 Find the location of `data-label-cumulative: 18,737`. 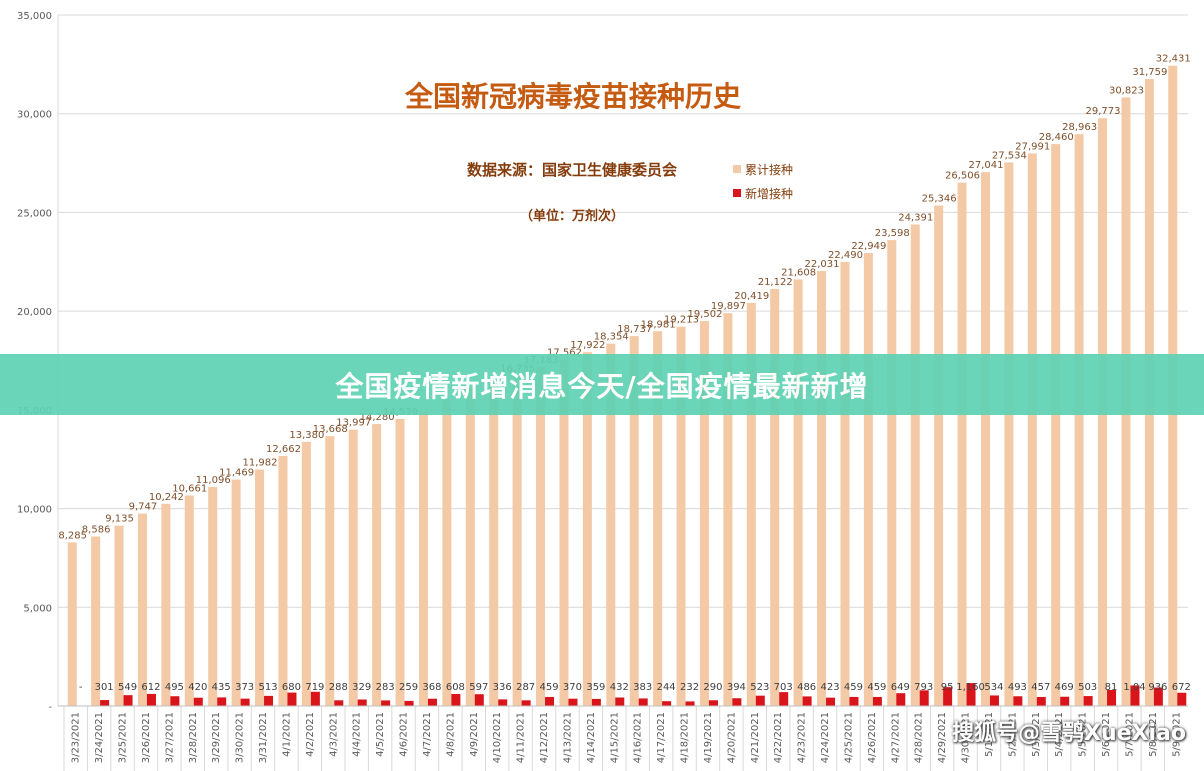

data-label-cumulative: 18,737 is located at coordinates (634, 329).